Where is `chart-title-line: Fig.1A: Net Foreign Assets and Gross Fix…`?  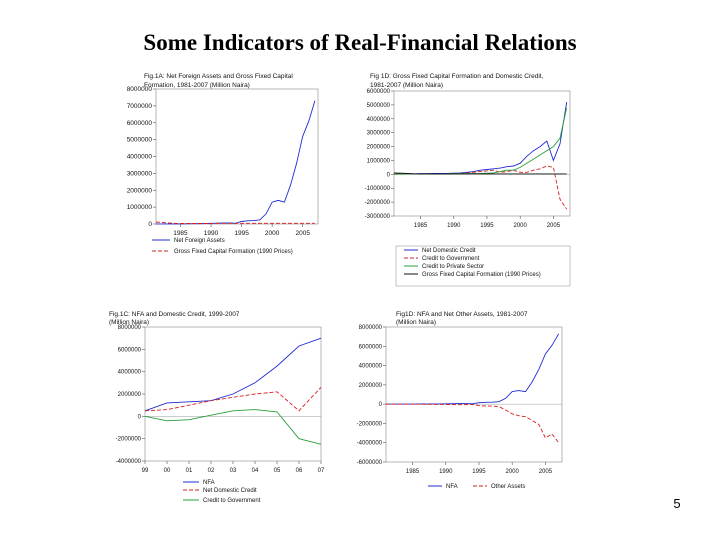 chart-title-line: Fig.1A: Net Foreign Assets and Gross Fix… is located at coordinates (218, 76).